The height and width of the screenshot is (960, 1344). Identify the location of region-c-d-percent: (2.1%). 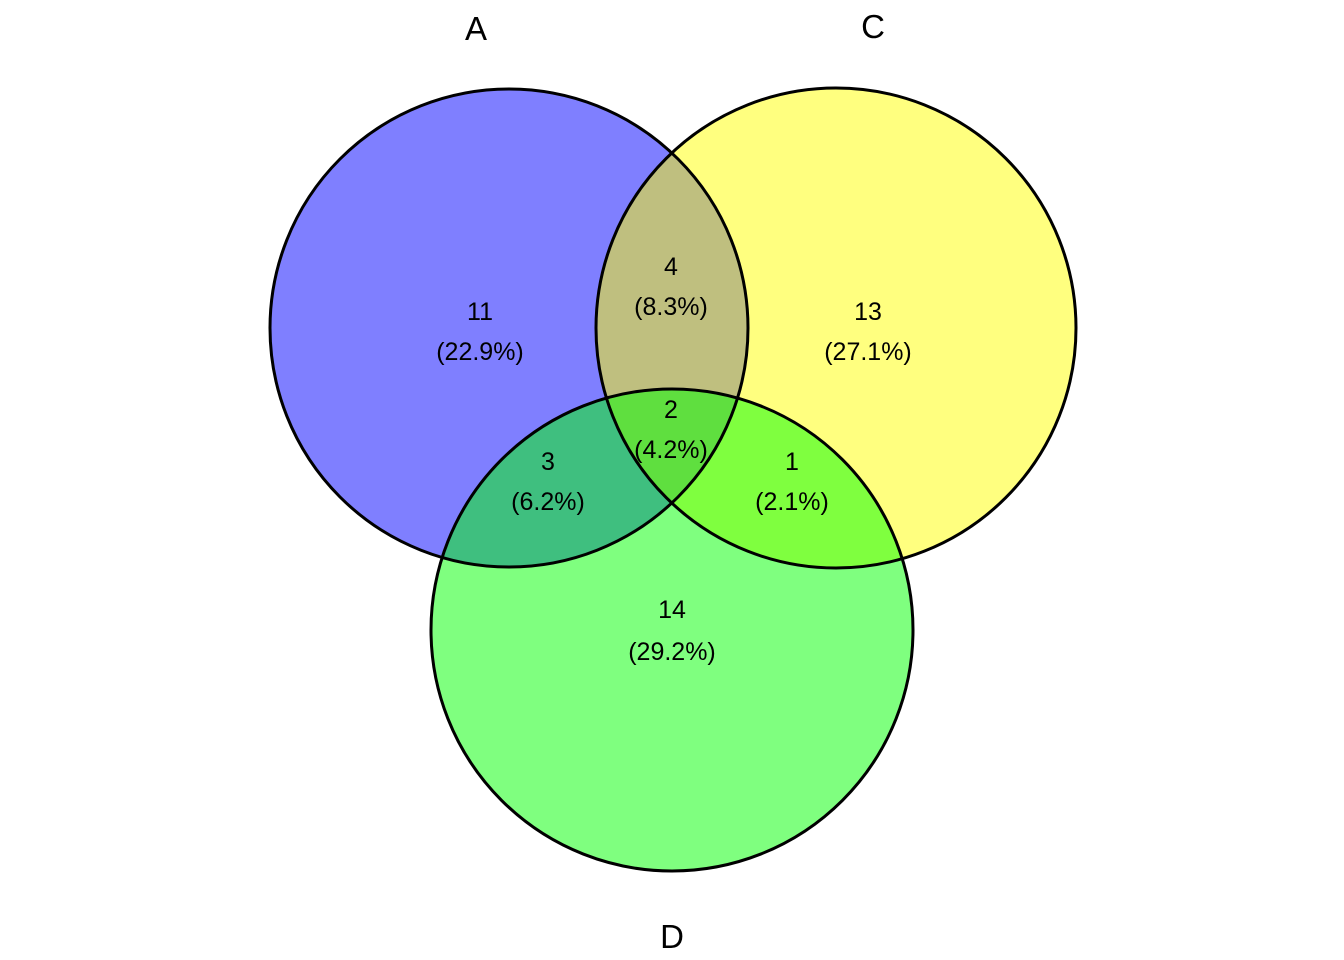
(792, 502).